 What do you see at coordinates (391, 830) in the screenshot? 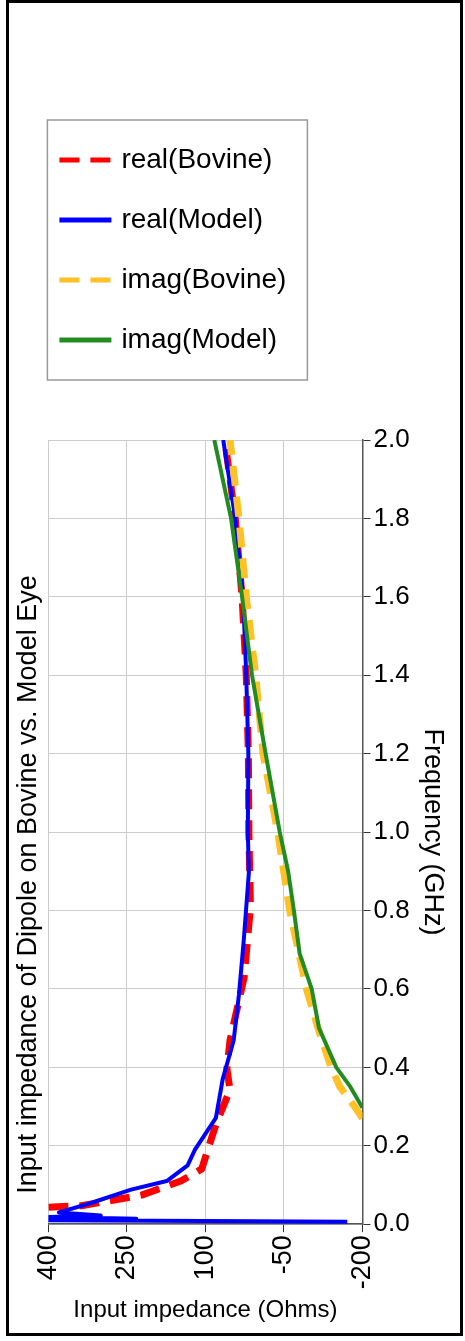
I see `y-tick-label: 1.0` at bounding box center [391, 830].